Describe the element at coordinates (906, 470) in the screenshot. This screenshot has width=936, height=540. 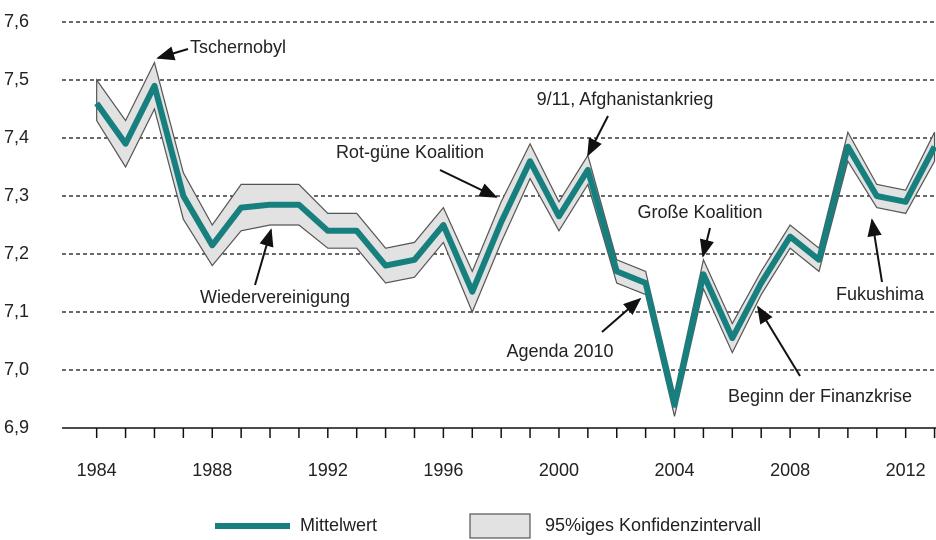
I see `x-tick-label: 2012` at that location.